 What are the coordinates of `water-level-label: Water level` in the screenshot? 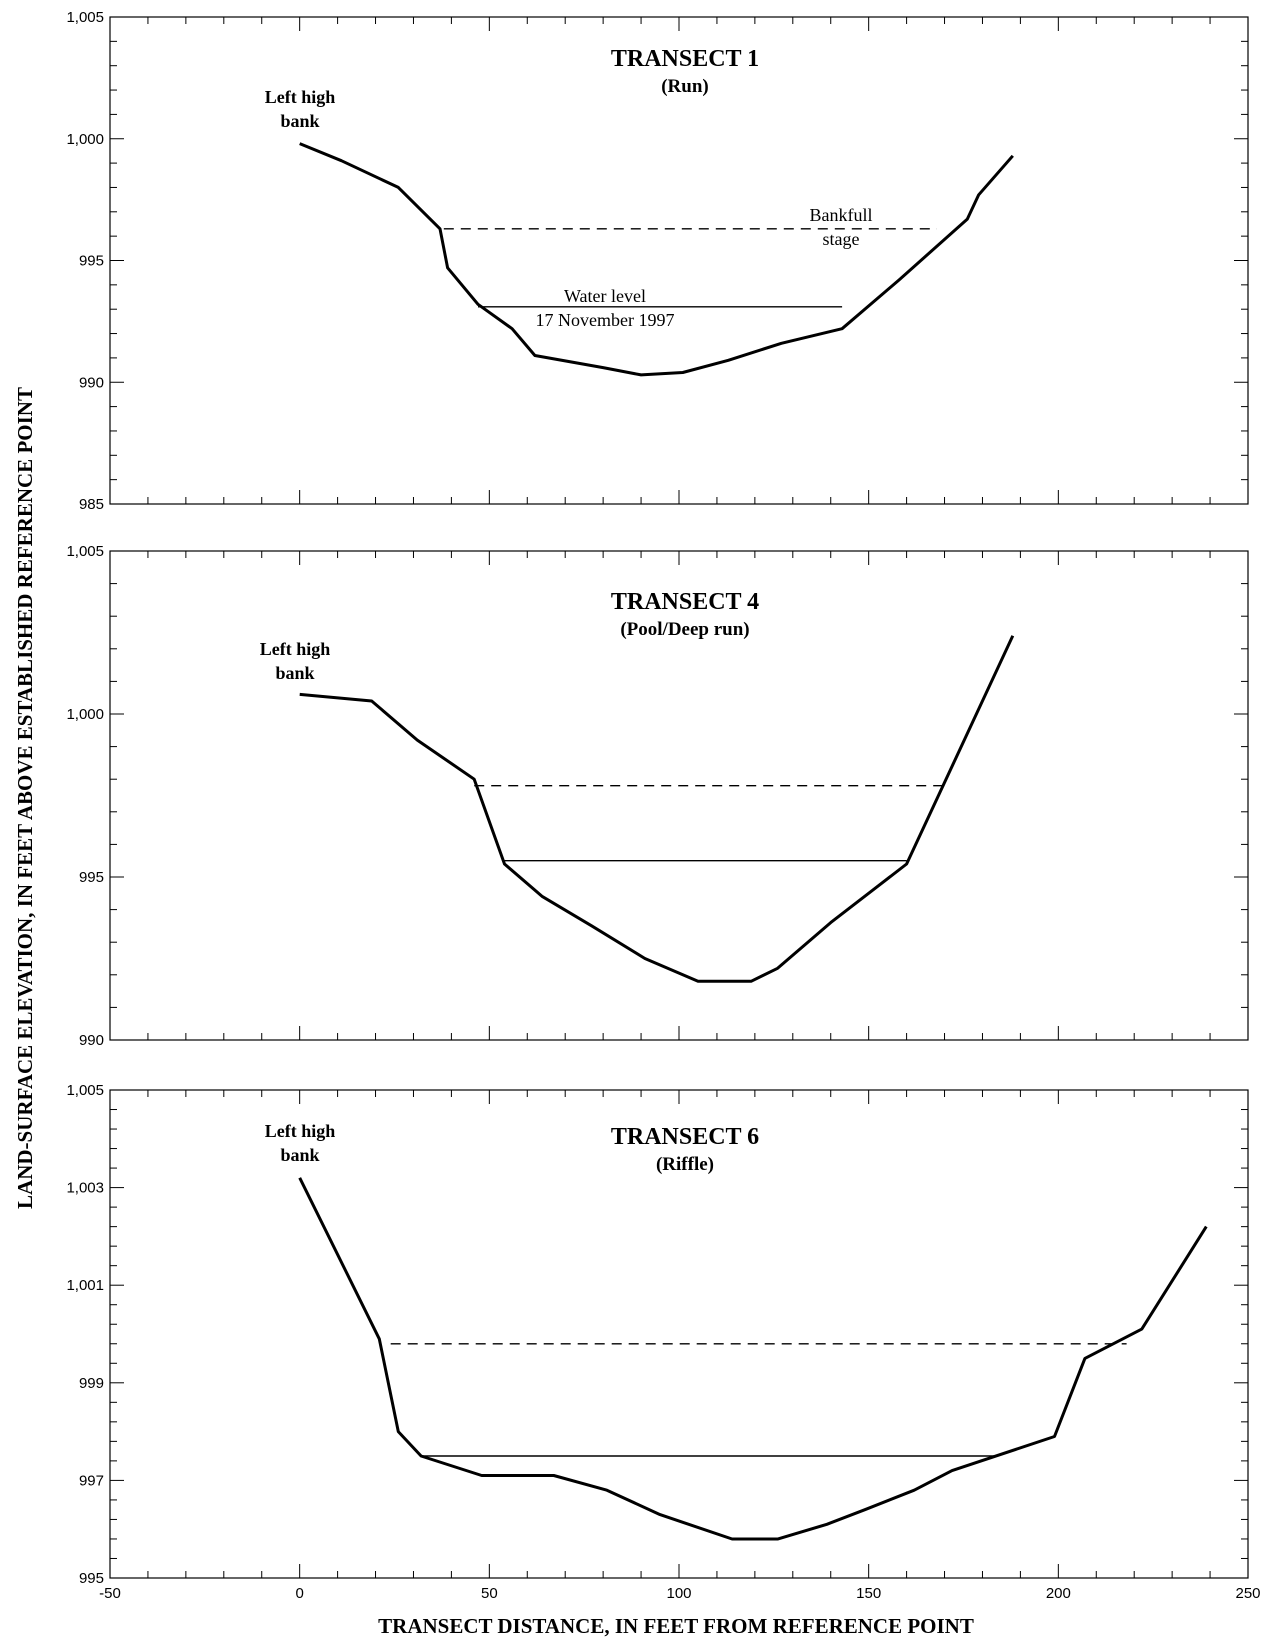 It's located at (605, 296).